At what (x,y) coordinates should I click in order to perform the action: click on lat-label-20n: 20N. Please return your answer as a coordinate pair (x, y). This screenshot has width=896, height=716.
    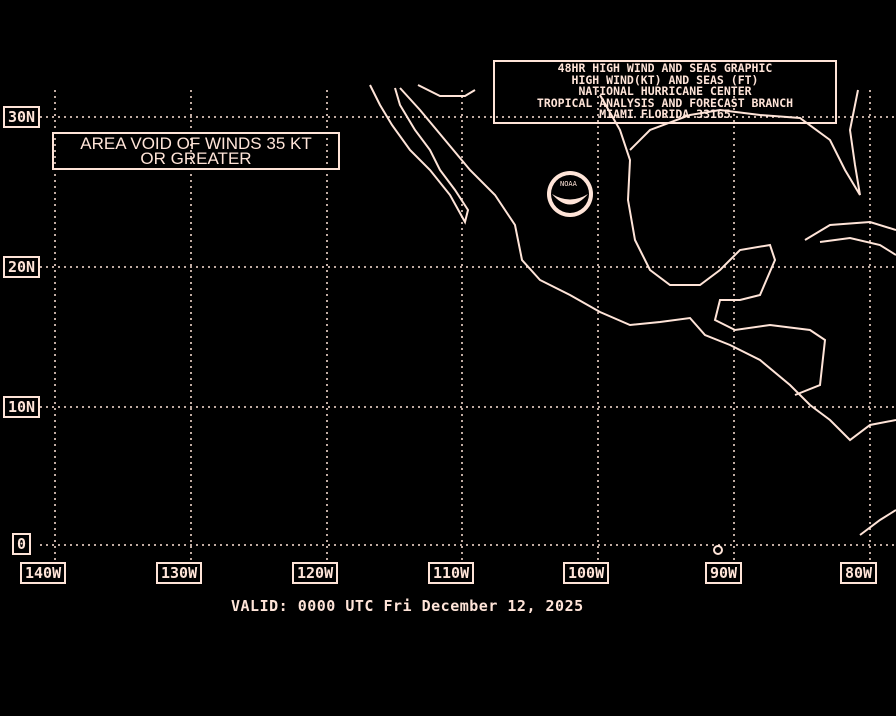
    Looking at the image, I should click on (22, 267).